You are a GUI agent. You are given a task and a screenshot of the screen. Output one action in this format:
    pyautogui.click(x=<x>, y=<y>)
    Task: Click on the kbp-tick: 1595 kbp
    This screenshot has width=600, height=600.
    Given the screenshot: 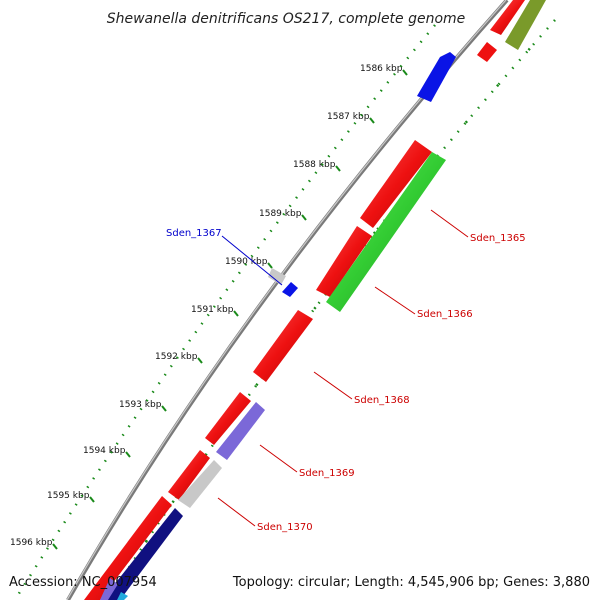 What is the action you would take?
    pyautogui.click(x=71, y=497)
    